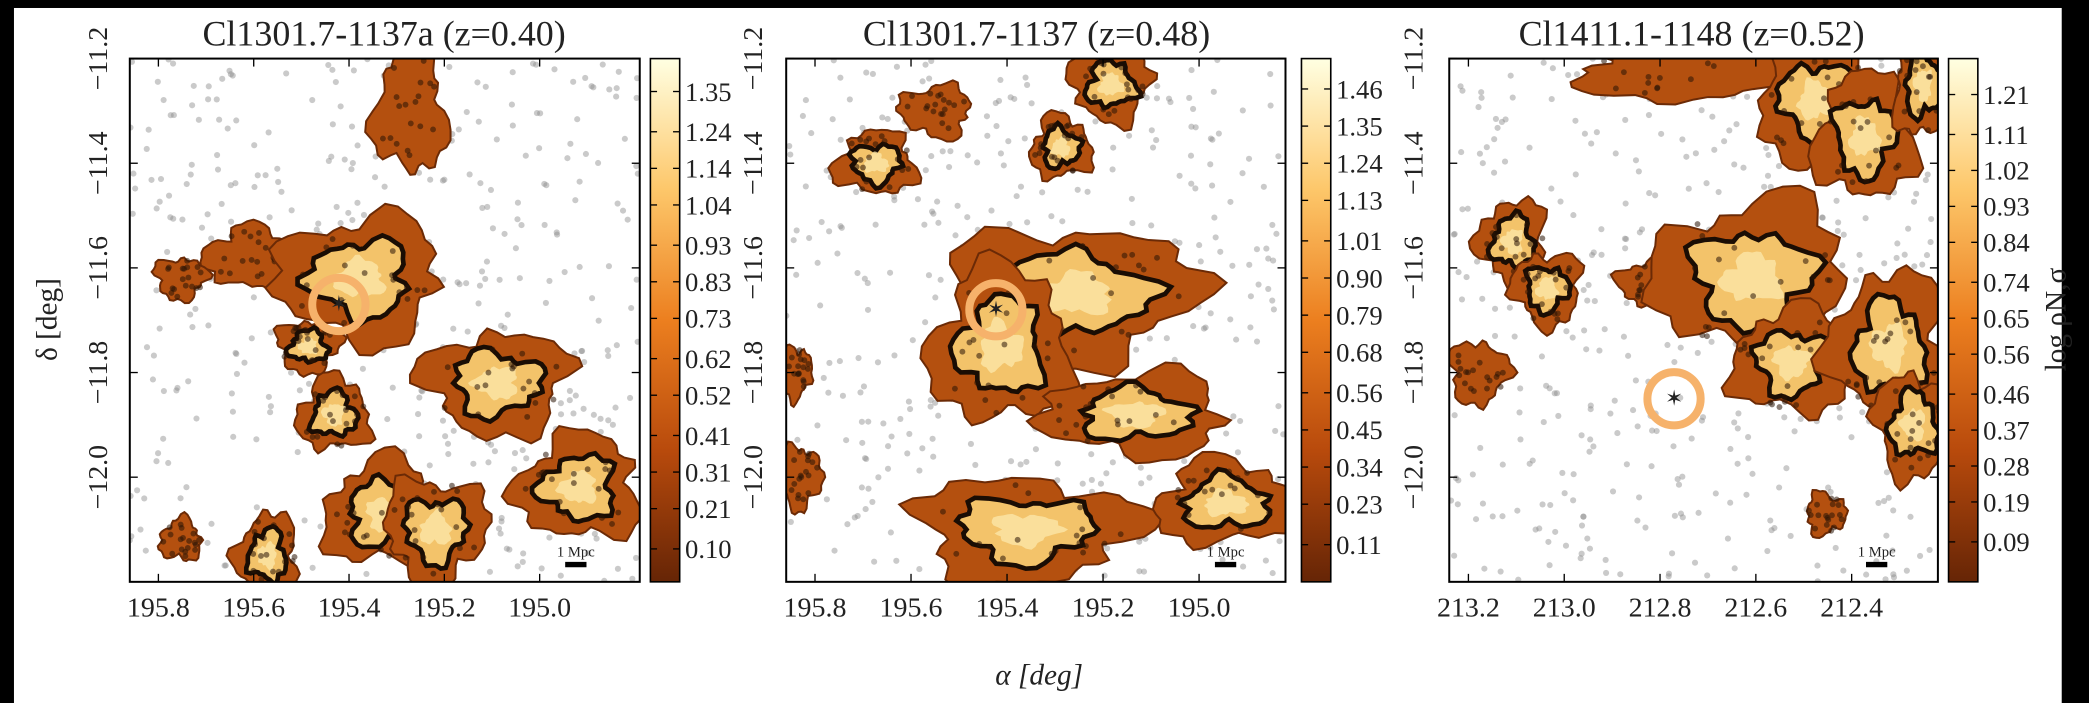 The image size is (2089, 703). I want to click on colorbar-tick-label: 0.56, so click(1359, 393).